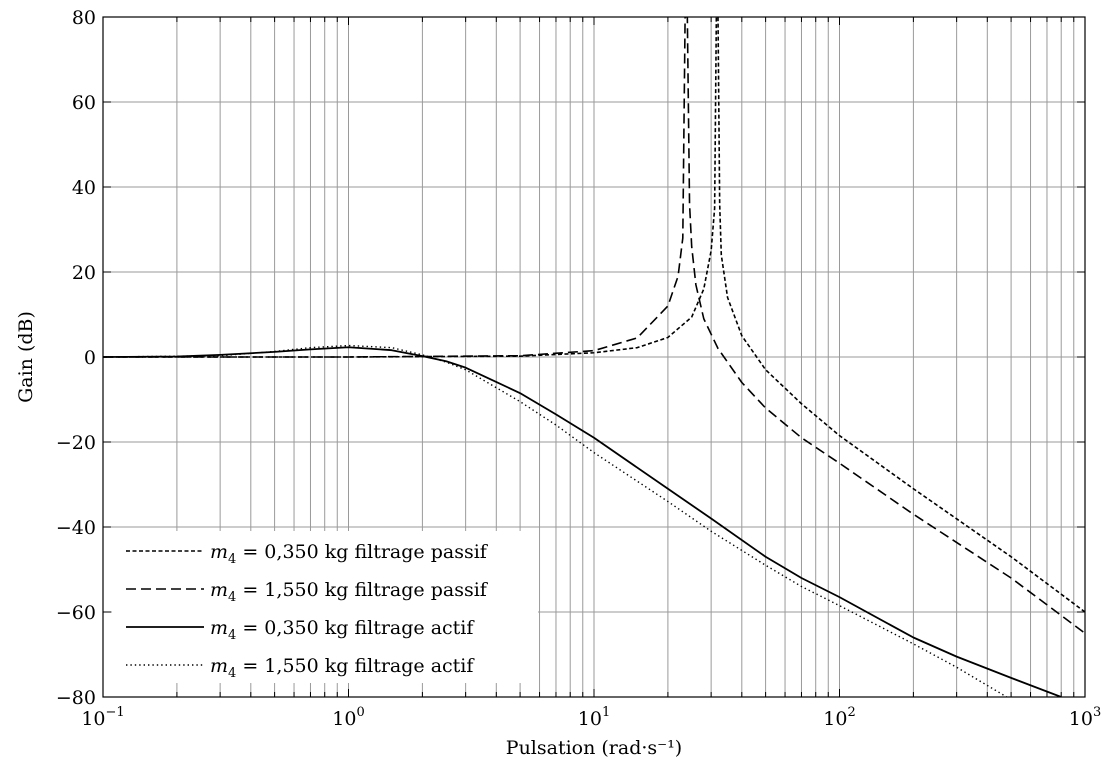 The height and width of the screenshot is (771, 1105). I want to click on y-tick-label: −40, so click(76, 528).